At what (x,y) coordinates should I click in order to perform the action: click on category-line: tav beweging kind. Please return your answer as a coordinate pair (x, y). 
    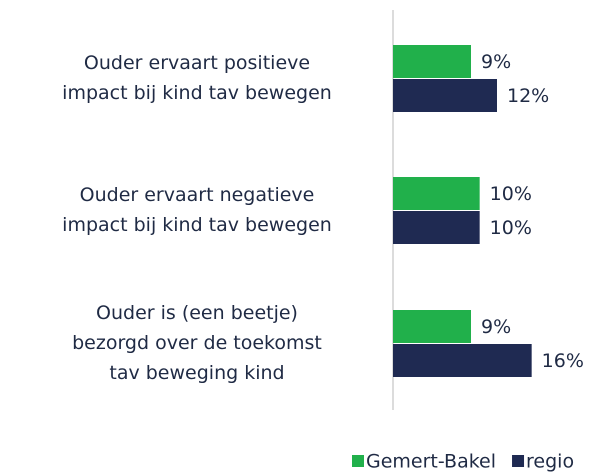
    Looking at the image, I should click on (196, 373).